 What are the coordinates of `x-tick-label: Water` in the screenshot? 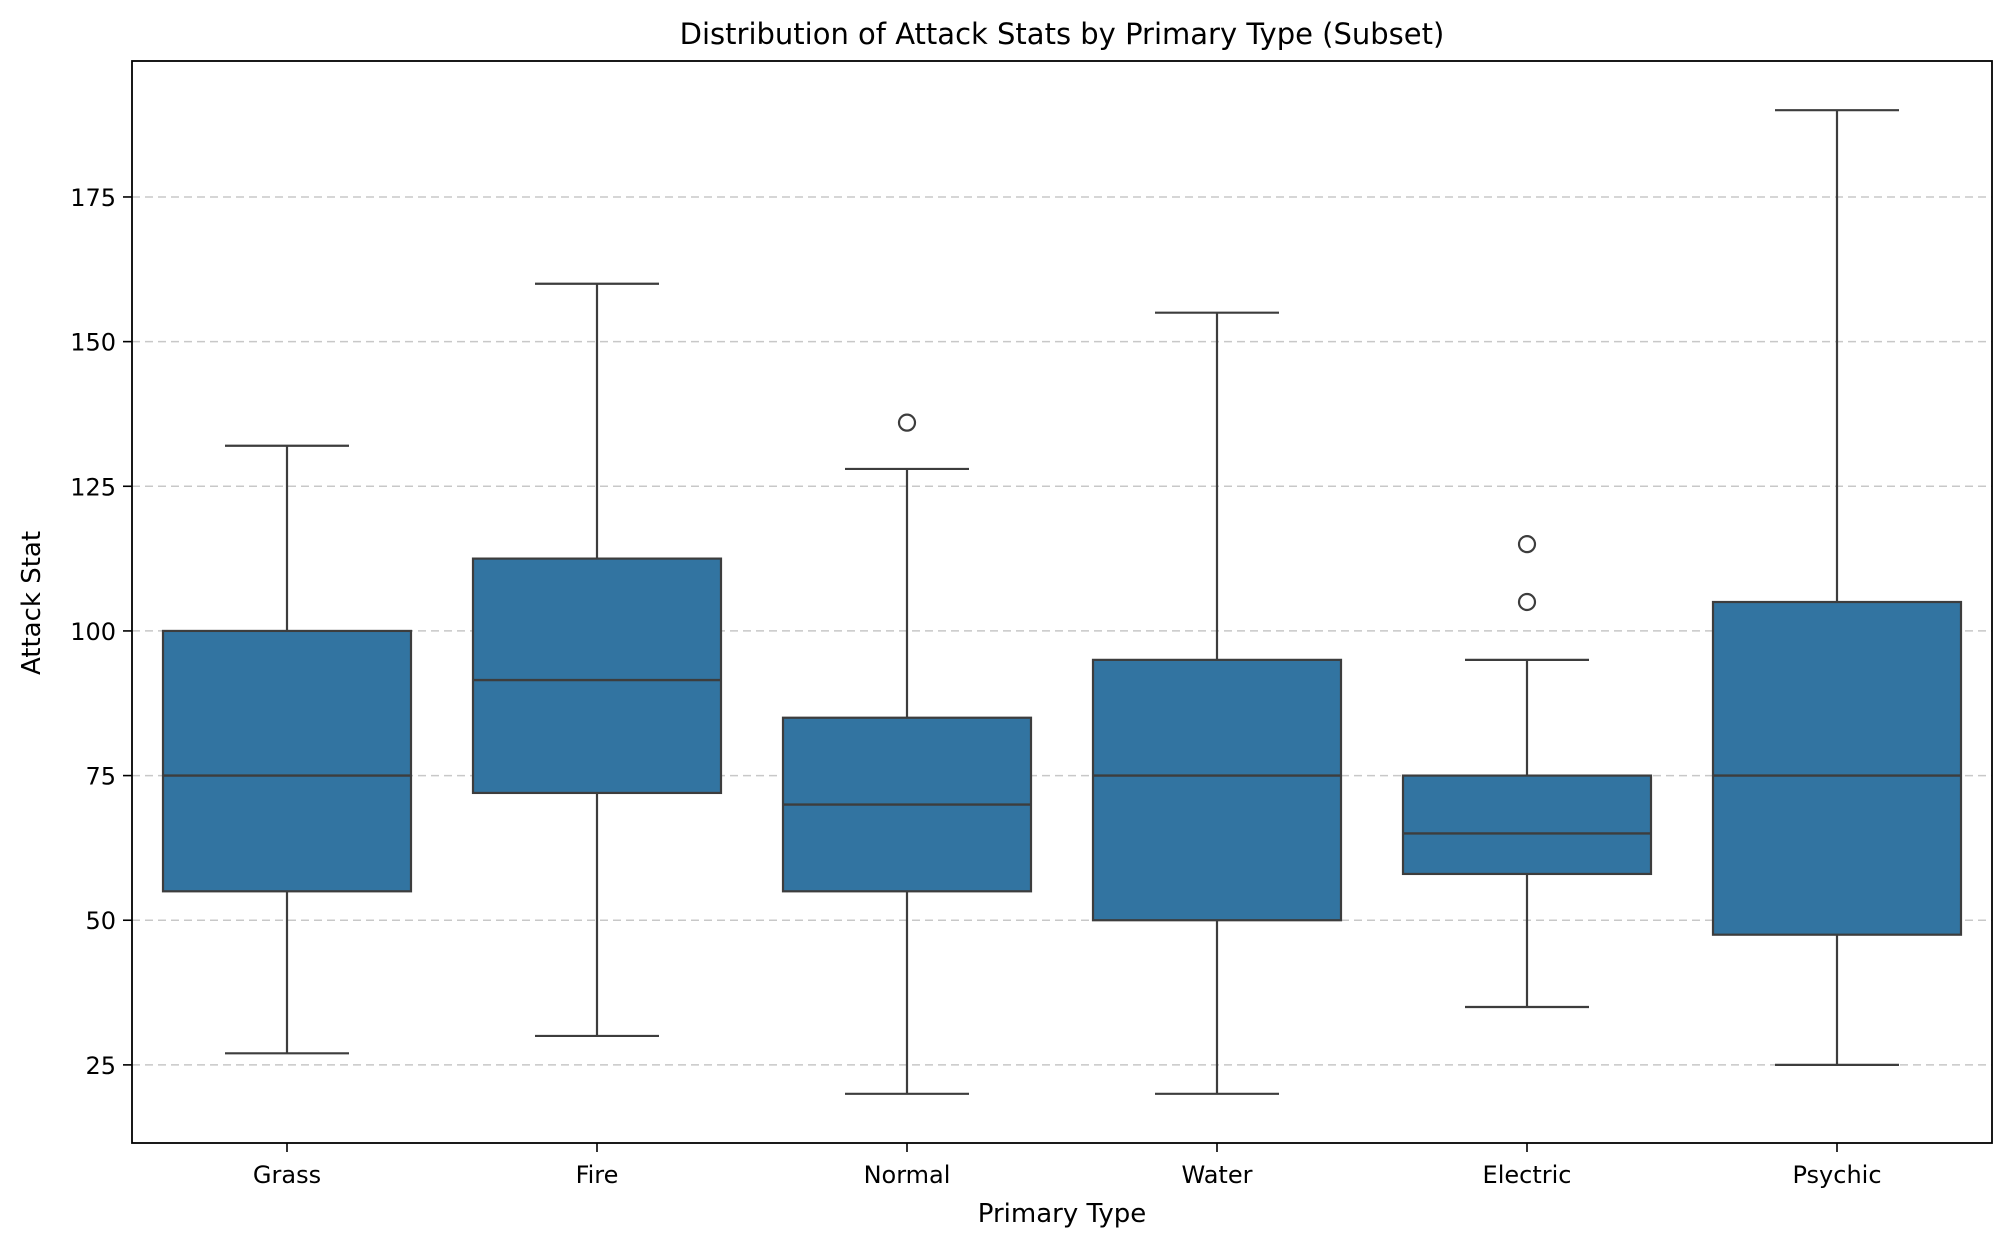 It's located at (1217, 1175).